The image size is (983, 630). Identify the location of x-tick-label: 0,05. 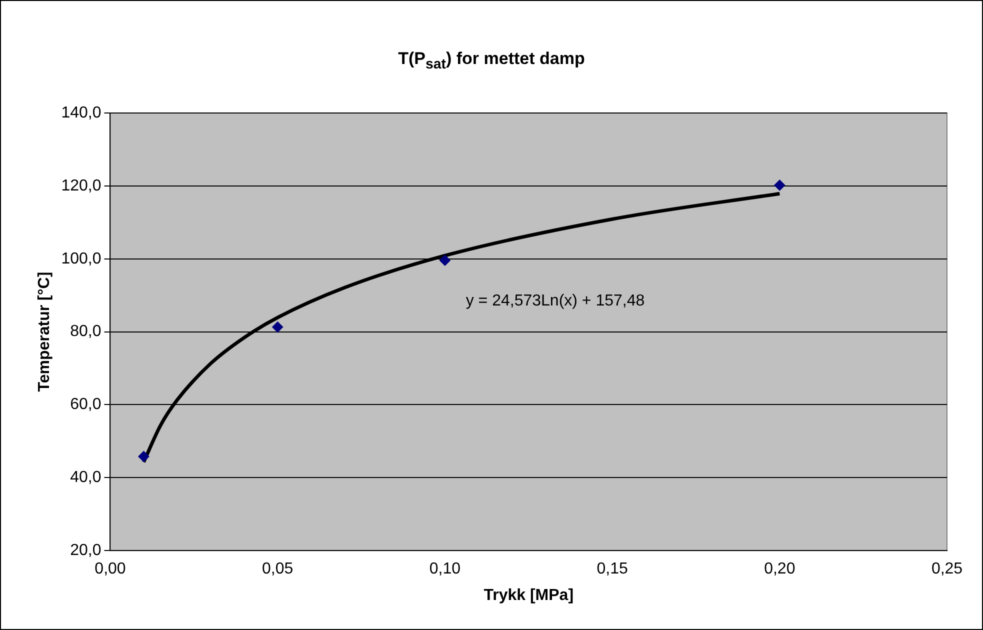
(278, 569).